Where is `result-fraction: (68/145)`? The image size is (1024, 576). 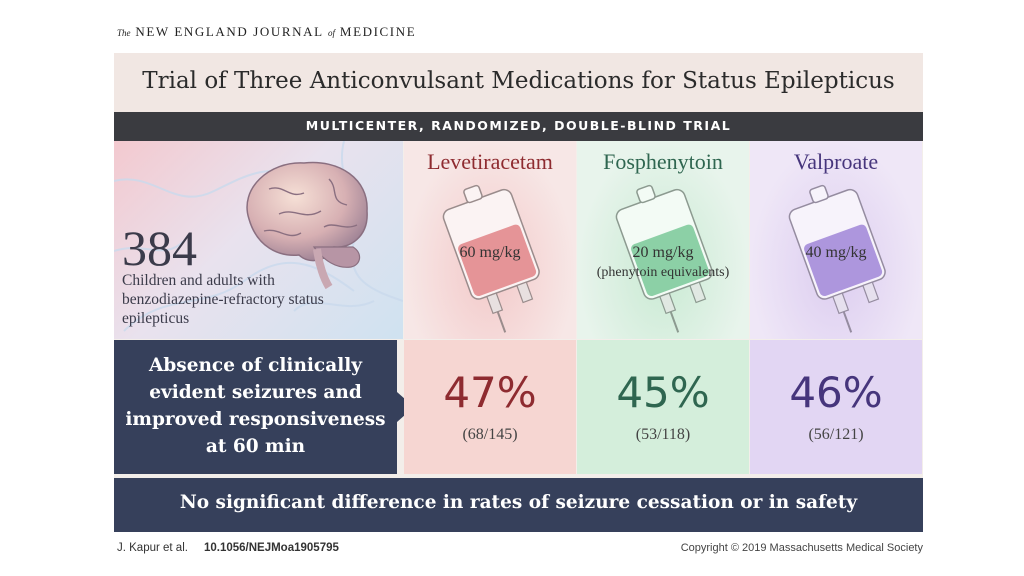
result-fraction: (68/145) is located at coordinates (490, 434).